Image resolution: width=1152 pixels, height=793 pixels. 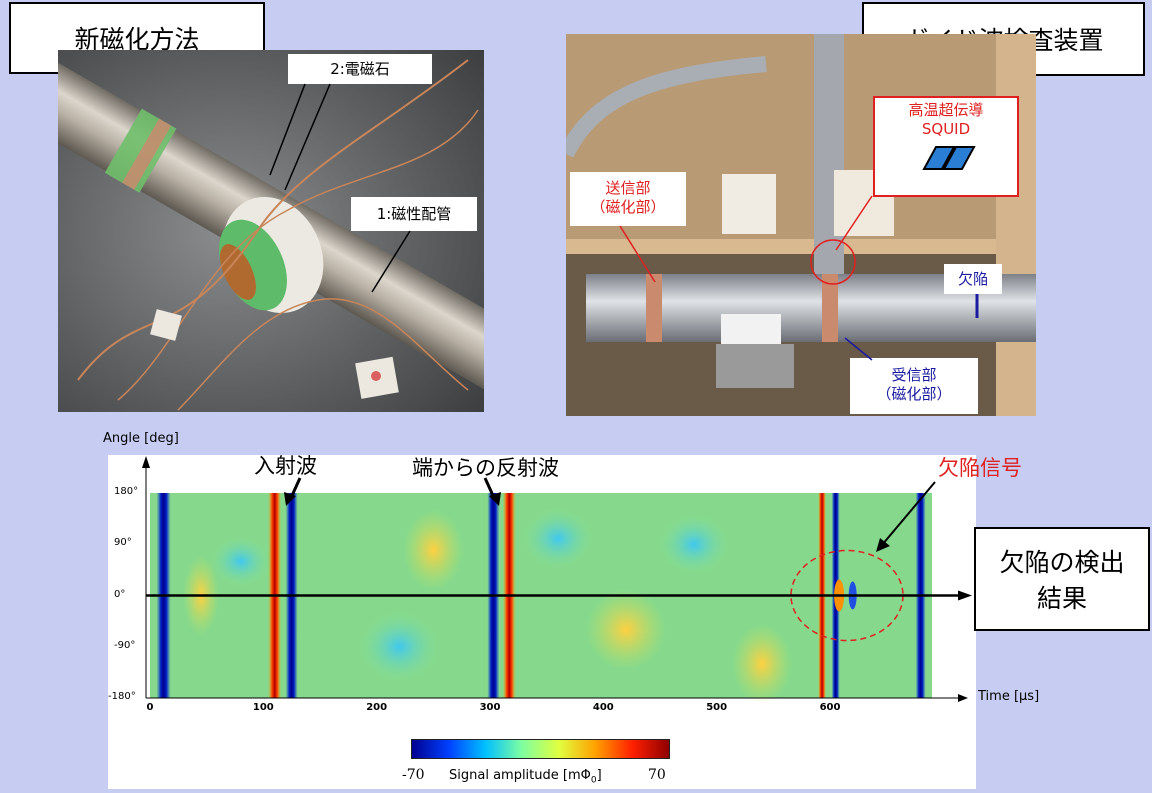 What do you see at coordinates (263, 707) in the screenshot?
I see `x-tick-label: 100` at bounding box center [263, 707].